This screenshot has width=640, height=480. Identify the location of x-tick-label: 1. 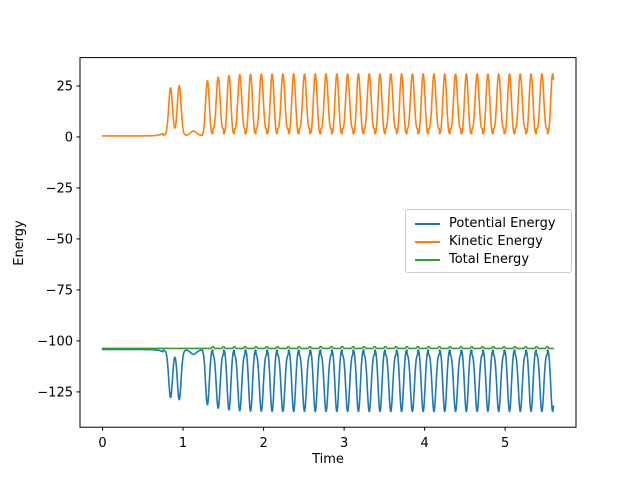
(183, 443).